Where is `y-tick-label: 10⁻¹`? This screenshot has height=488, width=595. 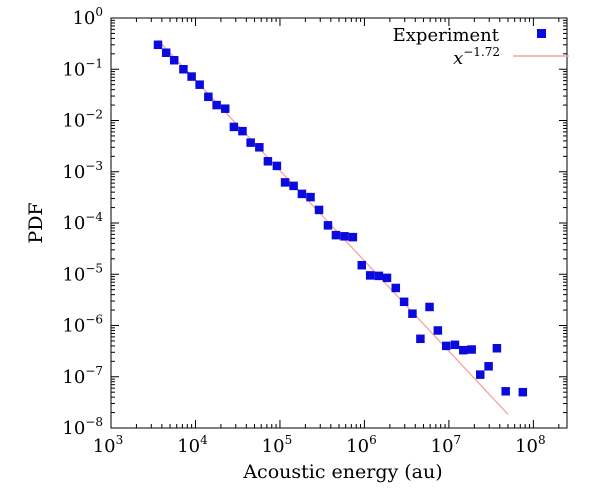
y-tick-label: 10⁻¹ is located at coordinates (82, 68).